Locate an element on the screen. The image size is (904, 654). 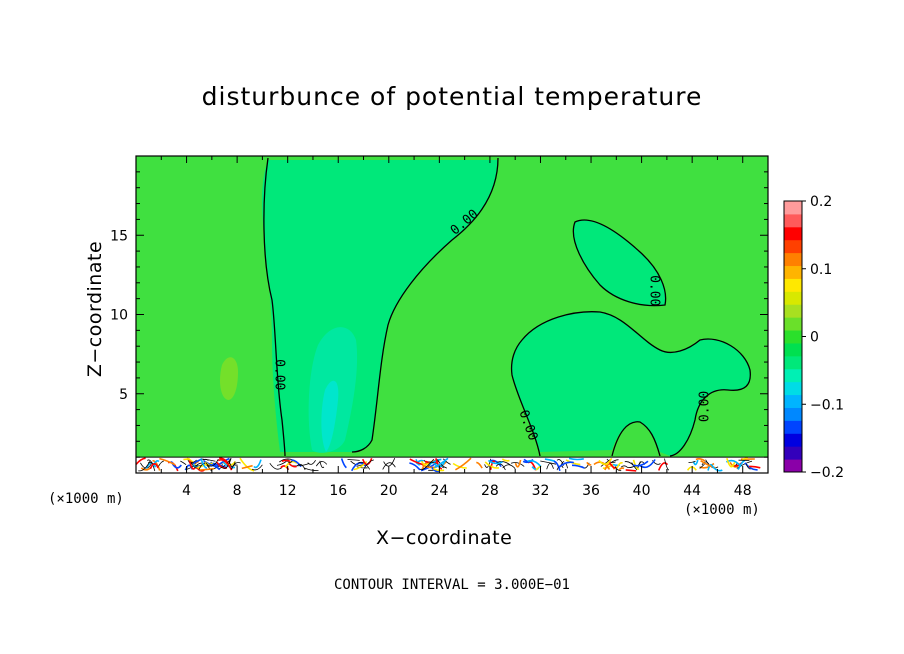
x-axis-label: X−coordinate is located at coordinates (444, 538).